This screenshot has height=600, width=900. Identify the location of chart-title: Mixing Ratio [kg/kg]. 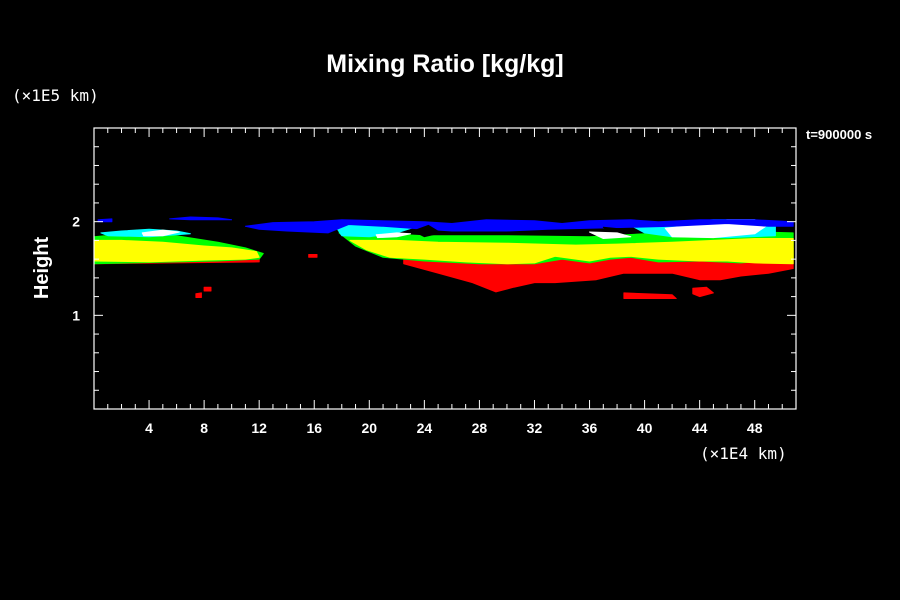
(445, 64).